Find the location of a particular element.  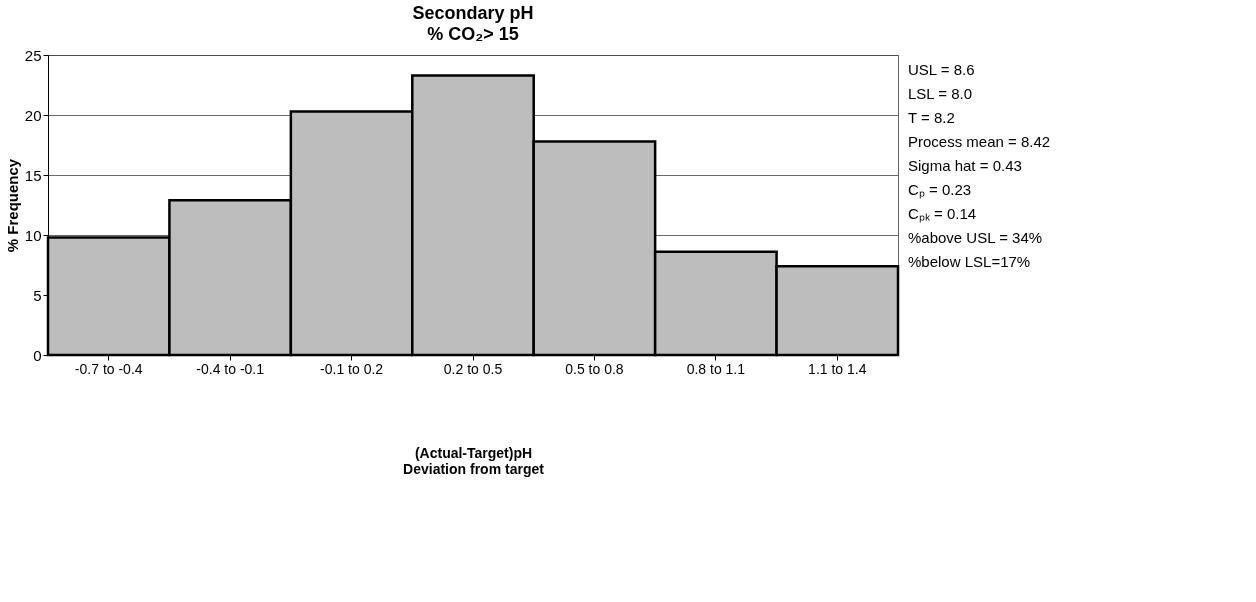

y-tick-label: 20 is located at coordinates (33, 115).